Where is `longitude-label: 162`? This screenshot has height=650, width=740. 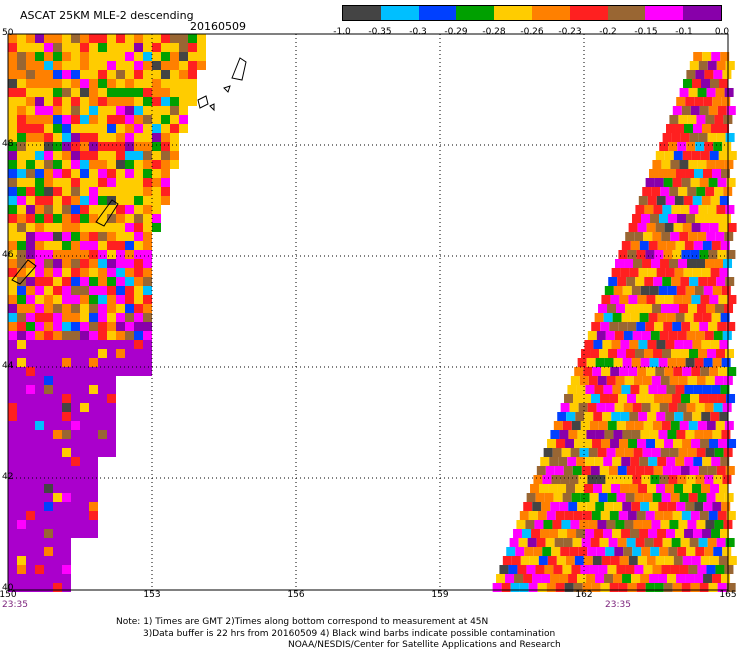
longitude-label: 162 is located at coordinates (584, 595).